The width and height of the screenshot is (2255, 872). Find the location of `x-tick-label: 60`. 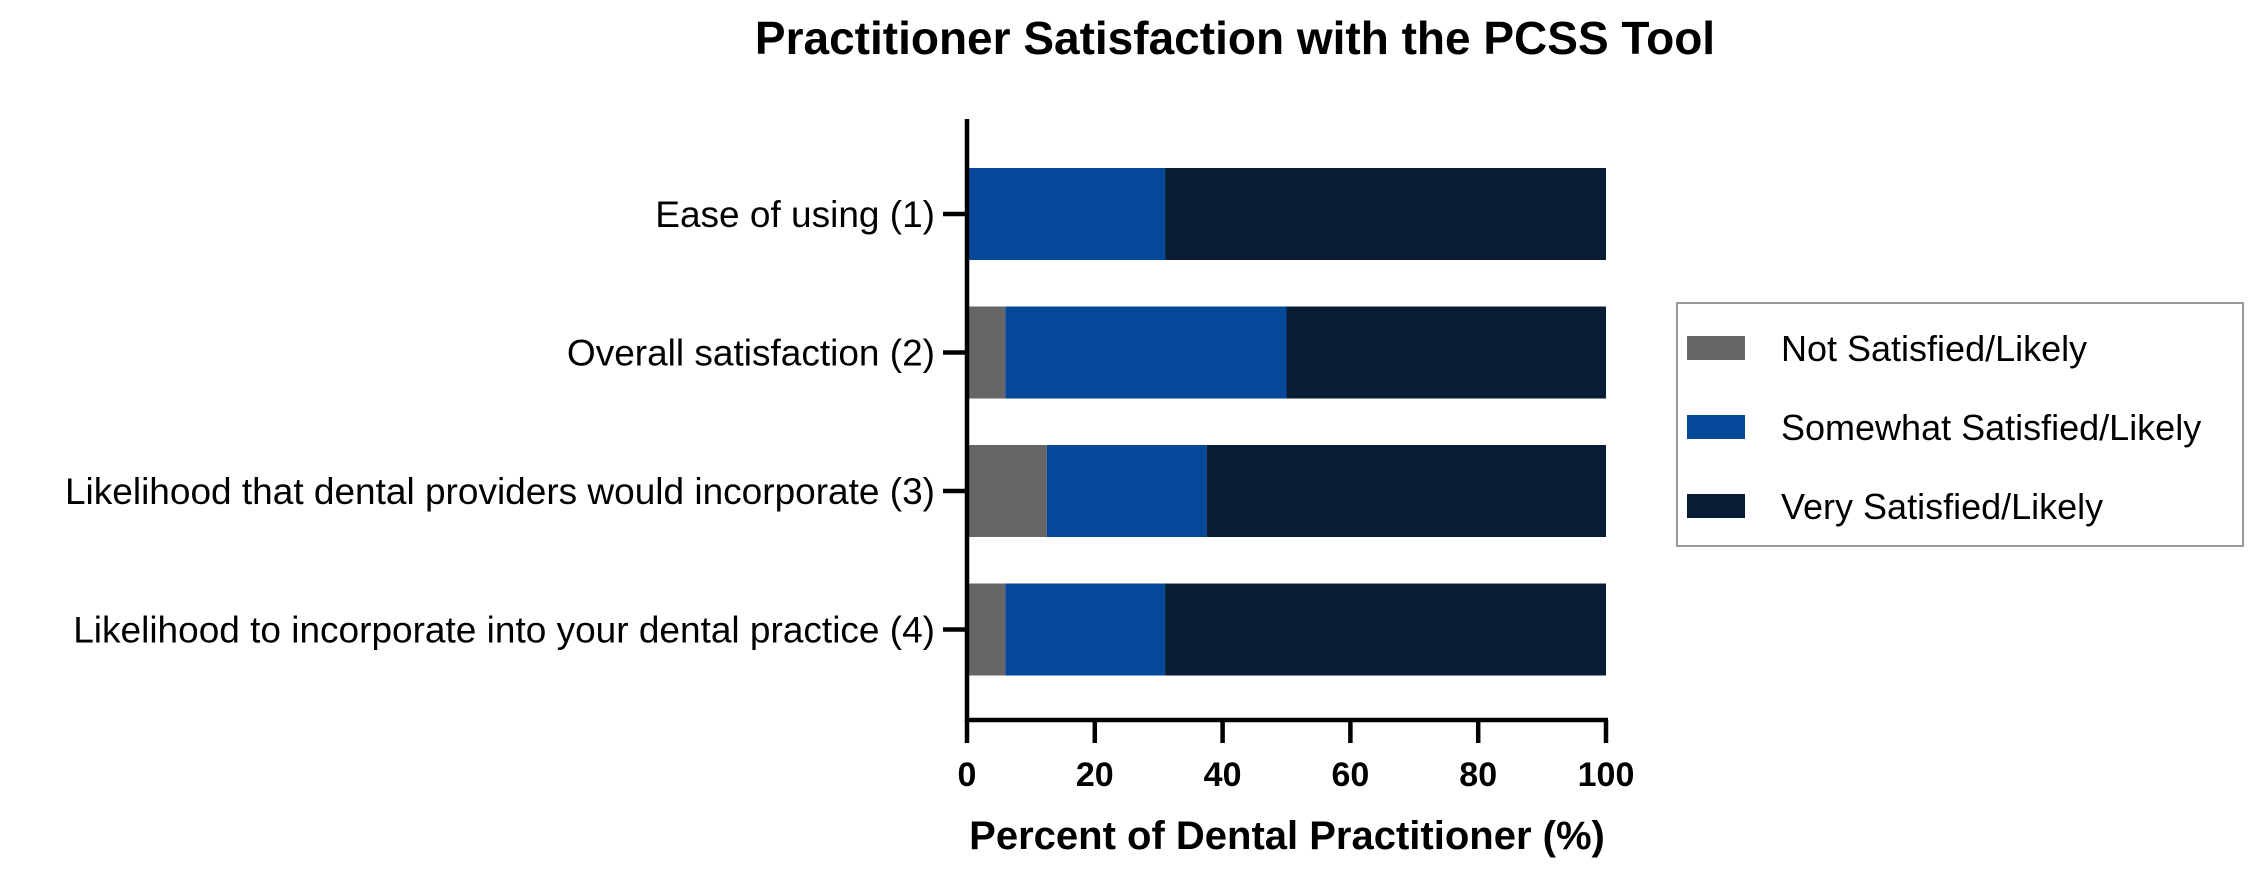

x-tick-label: 60 is located at coordinates (1350, 775).